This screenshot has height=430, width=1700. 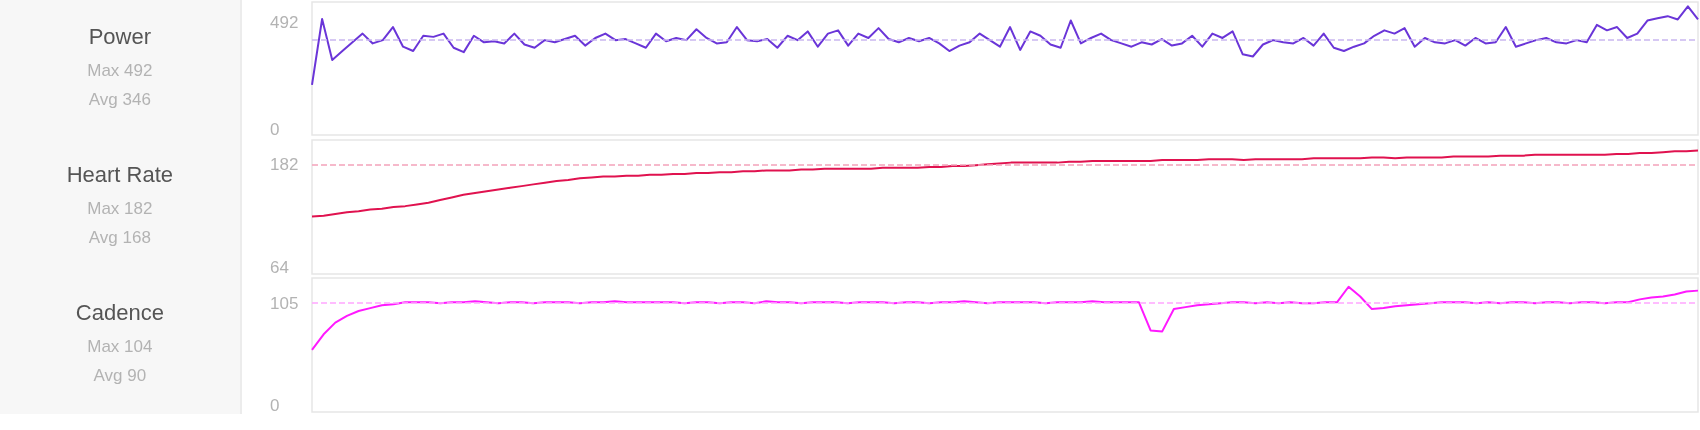 What do you see at coordinates (120, 376) in the screenshot?
I see `text: Avg 90` at bounding box center [120, 376].